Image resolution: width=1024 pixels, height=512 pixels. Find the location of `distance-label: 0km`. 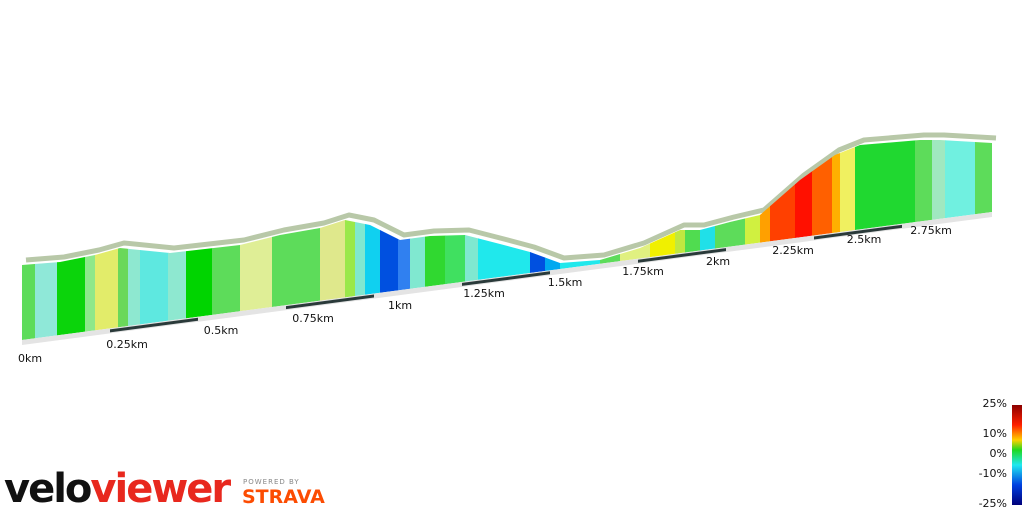

distance-label: 0km is located at coordinates (30, 358).